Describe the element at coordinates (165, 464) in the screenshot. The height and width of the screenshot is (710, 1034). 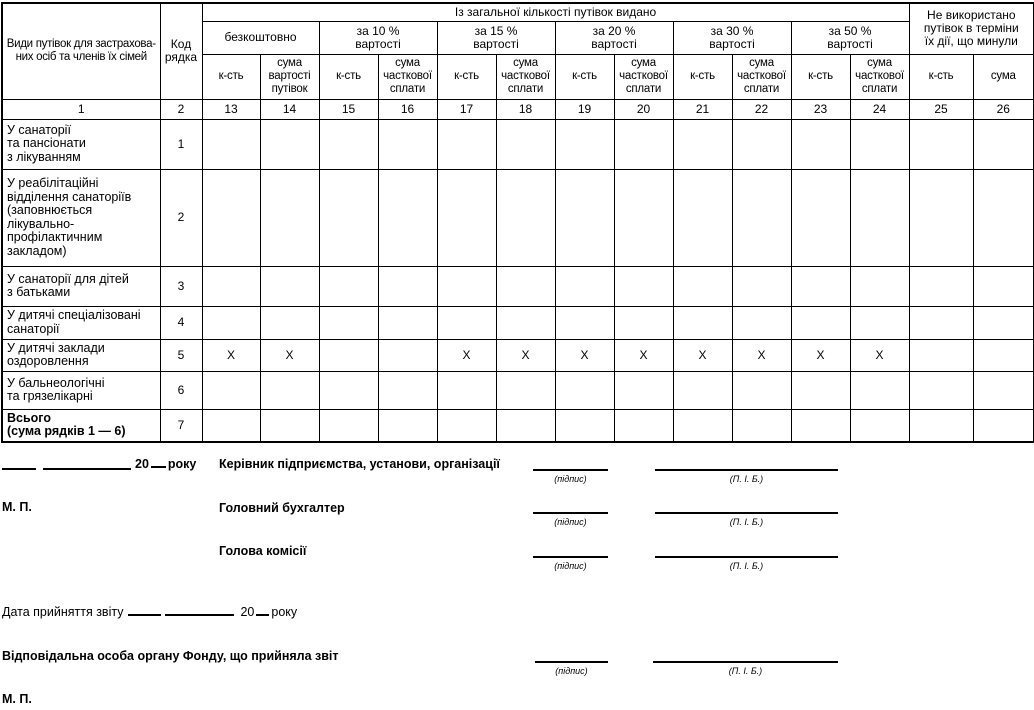
I see `date-year-text: 20 року` at that location.